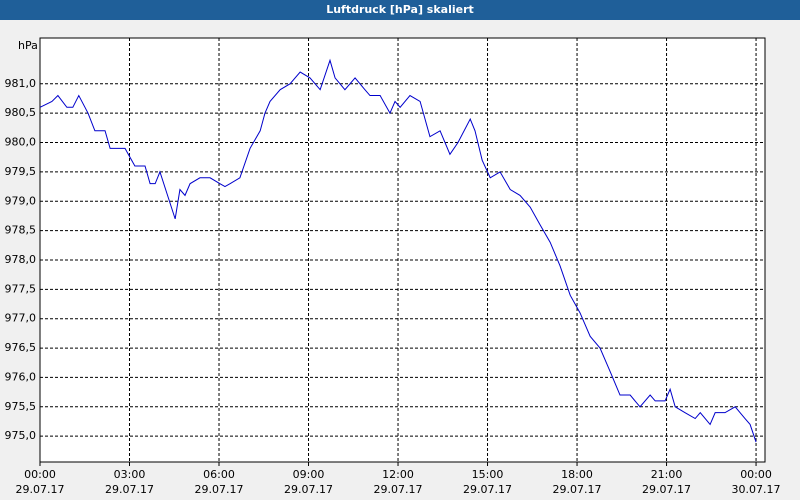 The image size is (800, 500). What do you see at coordinates (309, 474) in the screenshot?
I see `x-tick-label: 09:00` at bounding box center [309, 474].